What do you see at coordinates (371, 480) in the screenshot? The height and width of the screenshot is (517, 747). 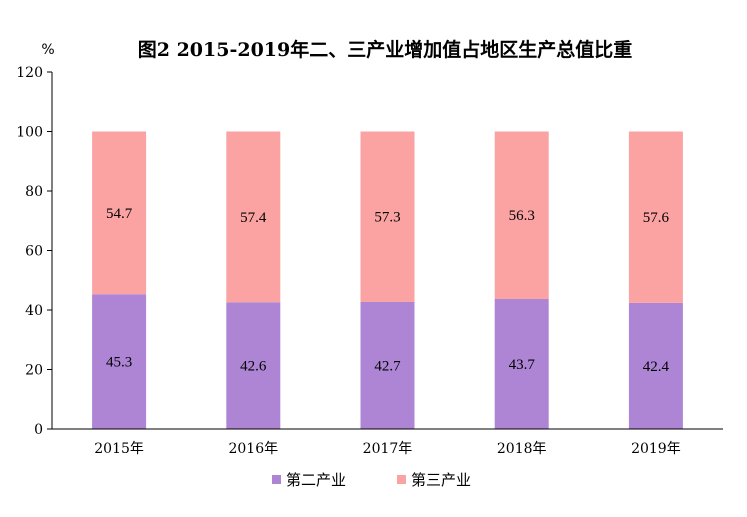 I see `legend: 第二产业 第三产业` at bounding box center [371, 480].